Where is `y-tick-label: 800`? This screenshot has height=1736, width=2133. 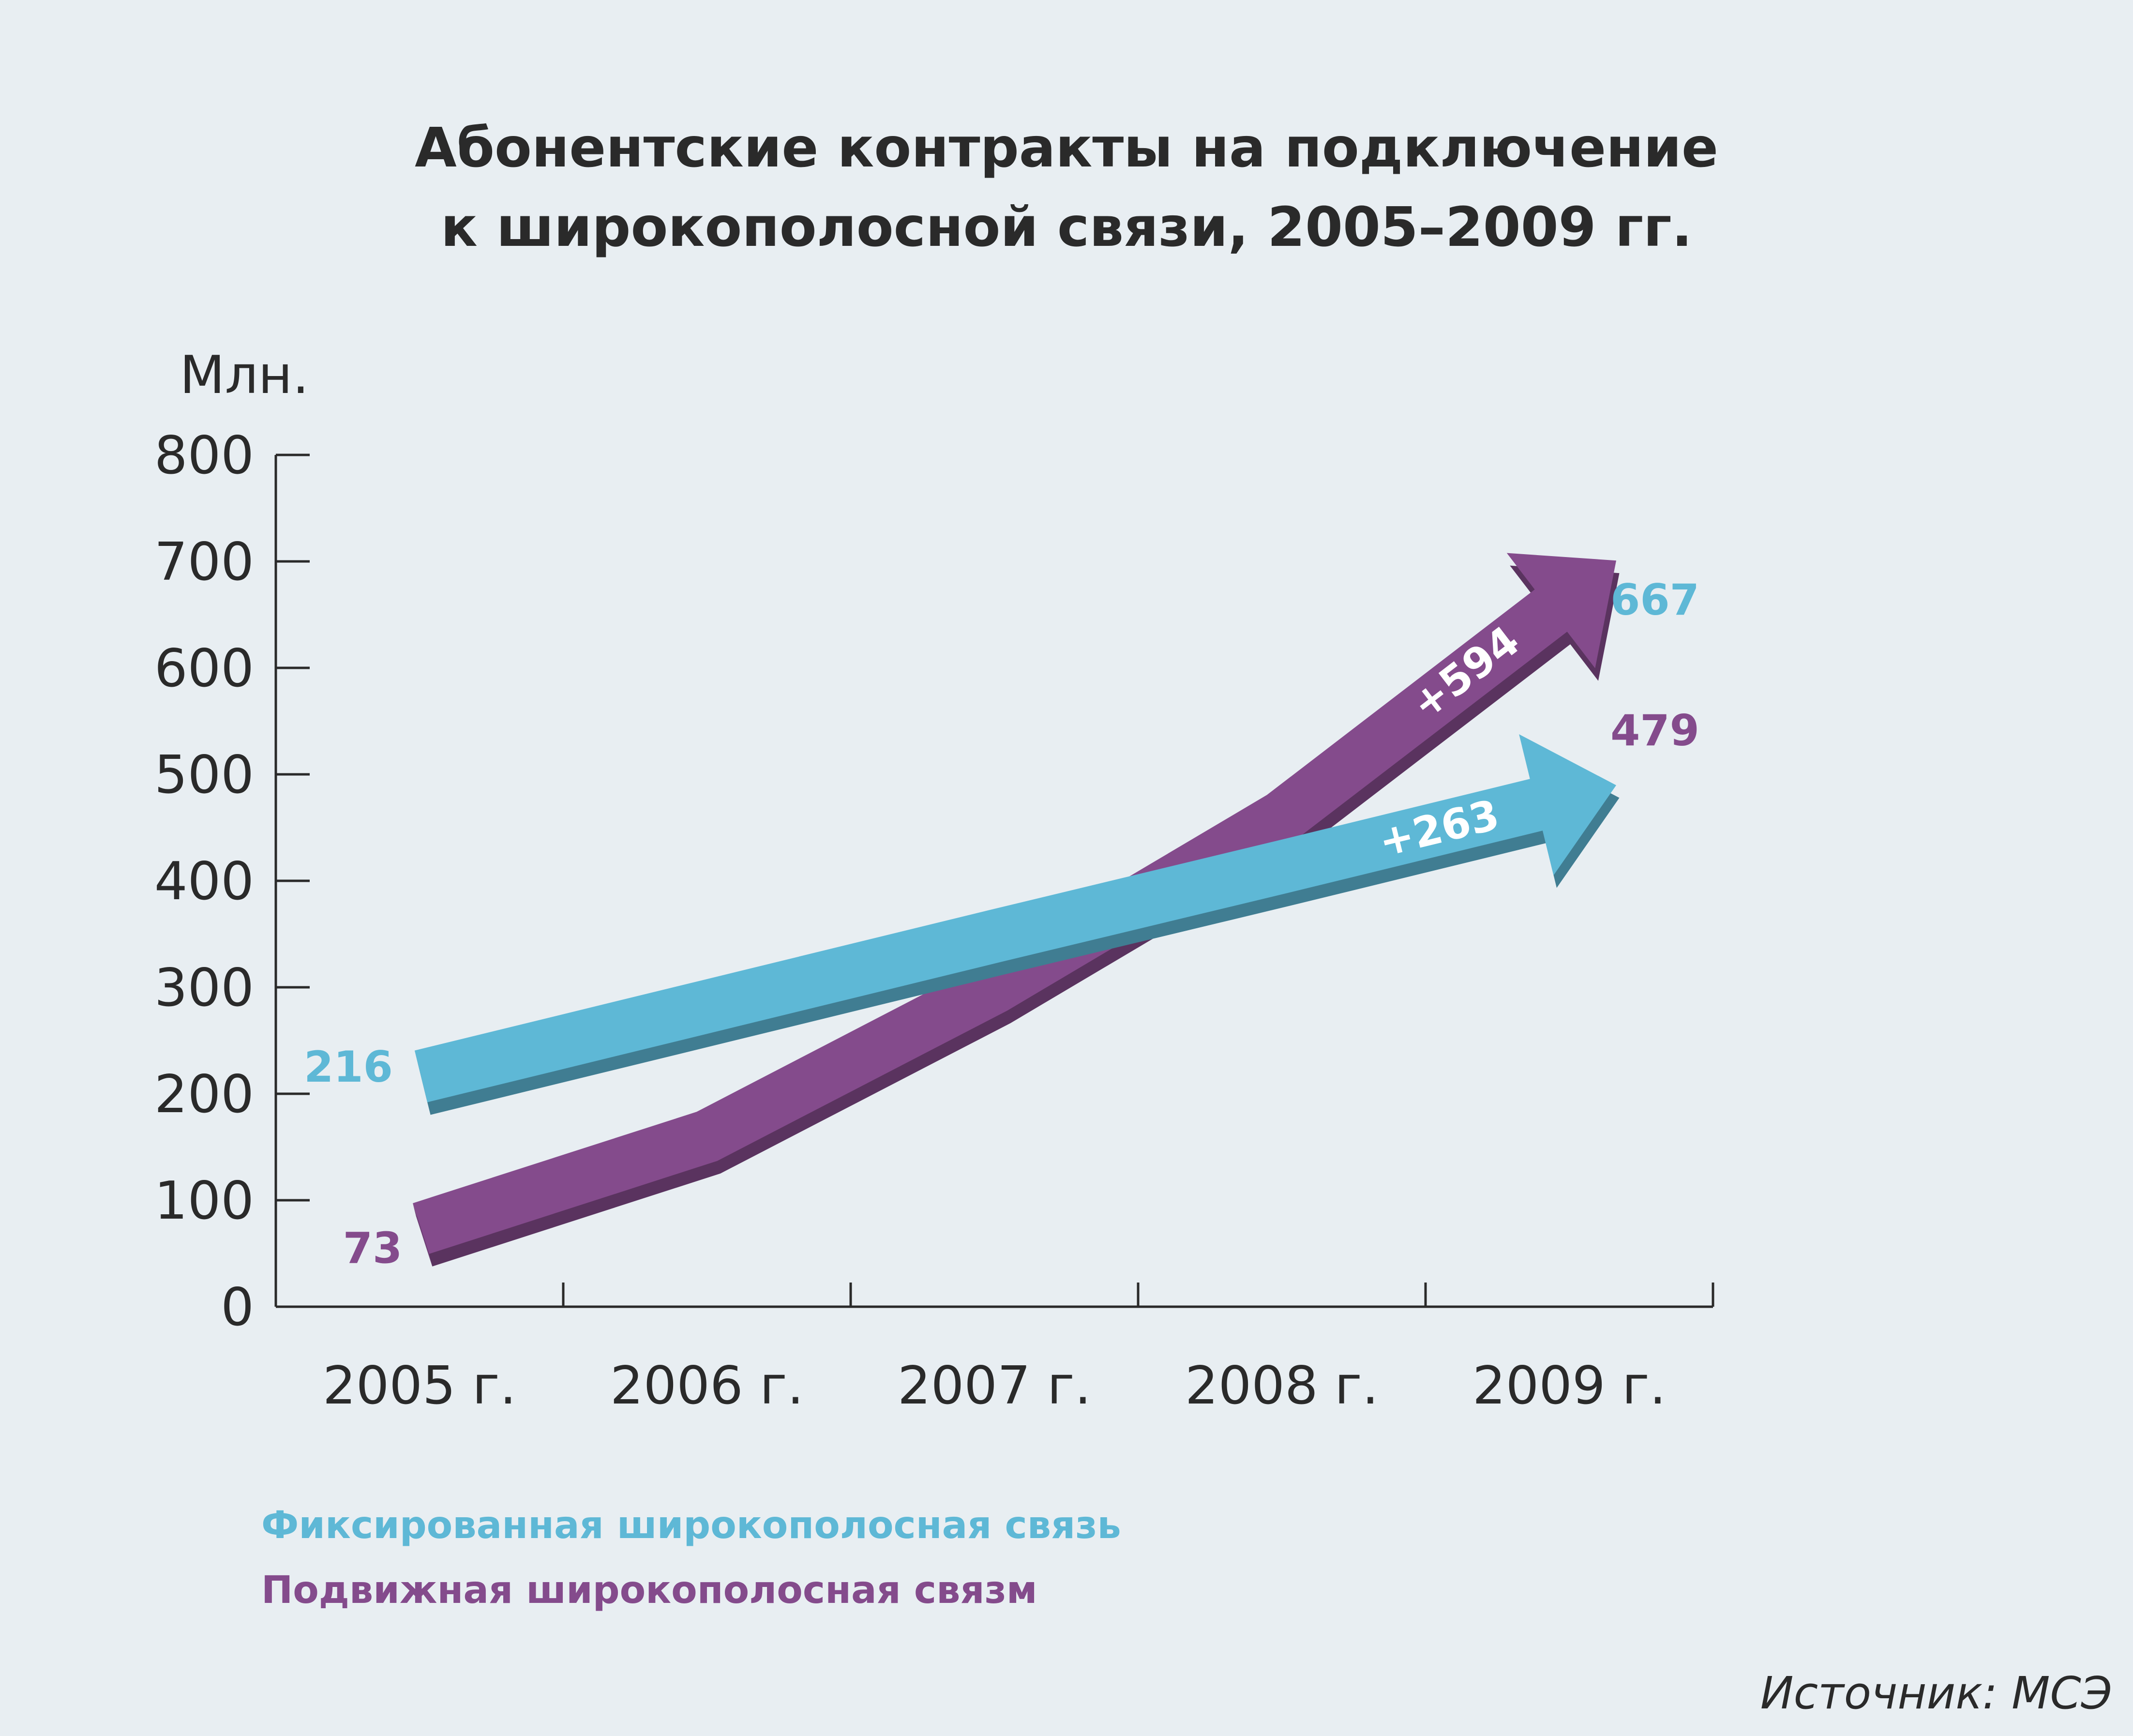
y-tick-label: 800 is located at coordinates (204, 455).